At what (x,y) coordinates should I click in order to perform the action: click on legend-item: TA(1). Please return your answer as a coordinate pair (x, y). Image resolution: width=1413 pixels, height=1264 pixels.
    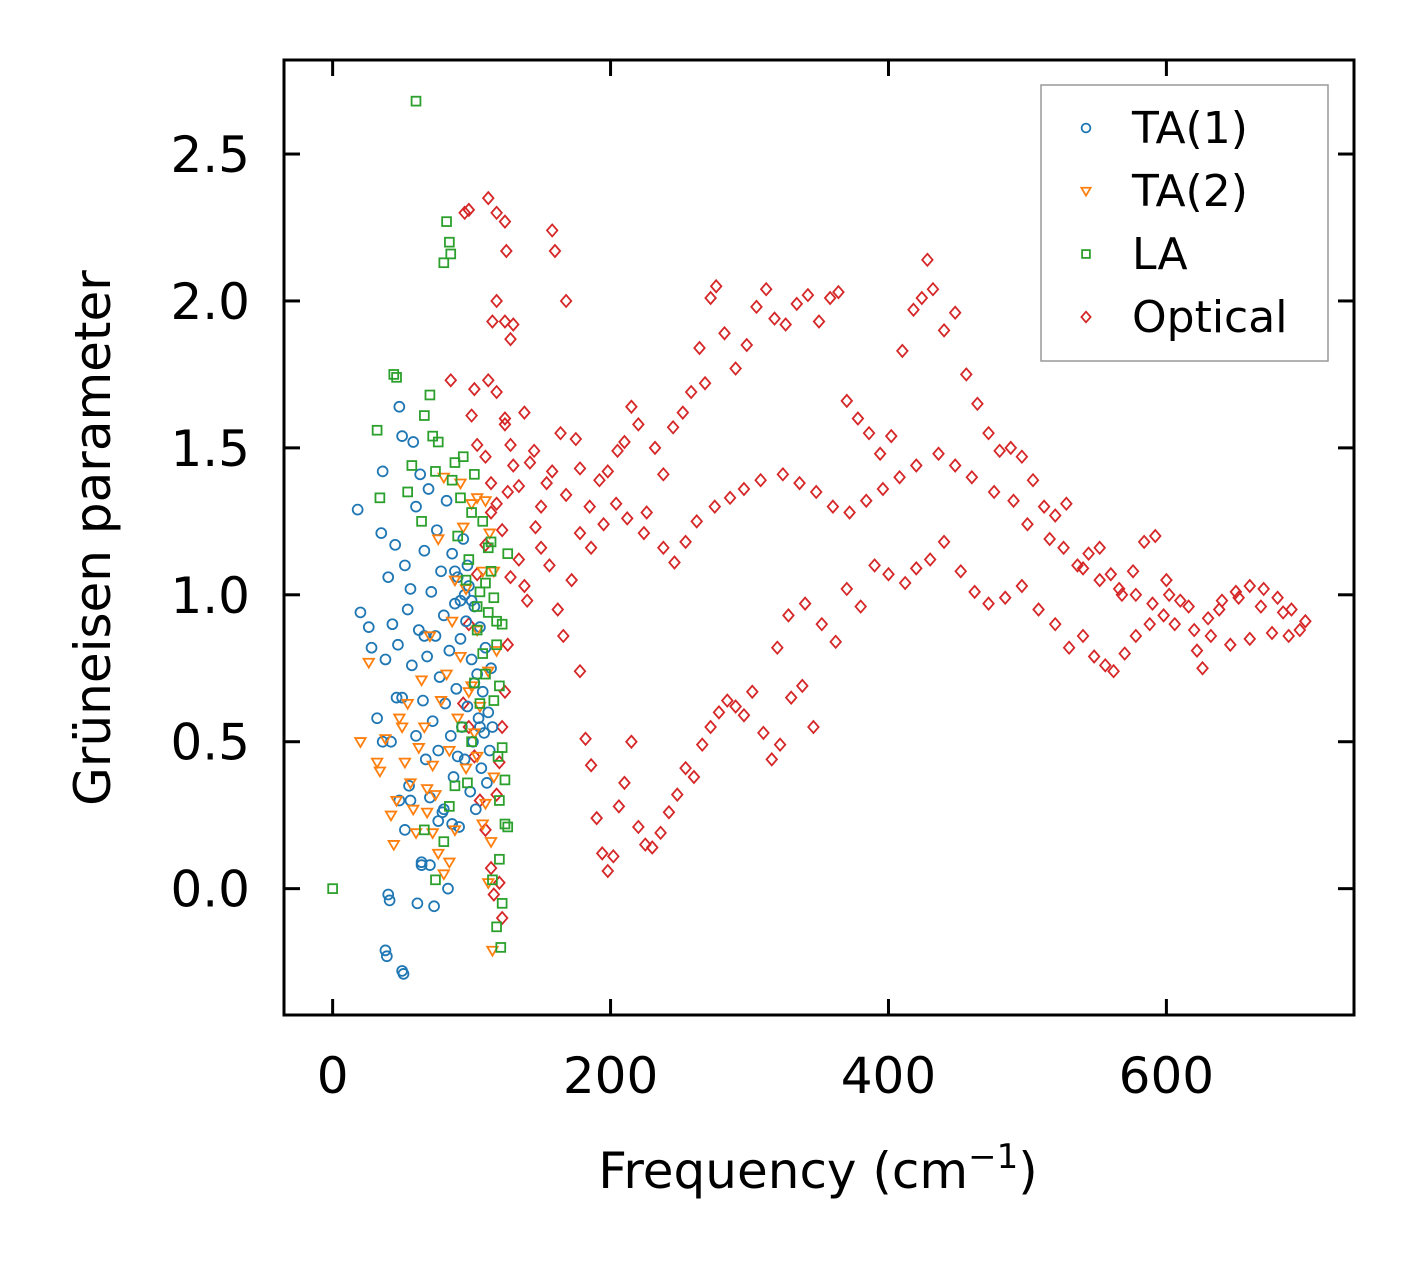
    Looking at the image, I should click on (1164, 128).